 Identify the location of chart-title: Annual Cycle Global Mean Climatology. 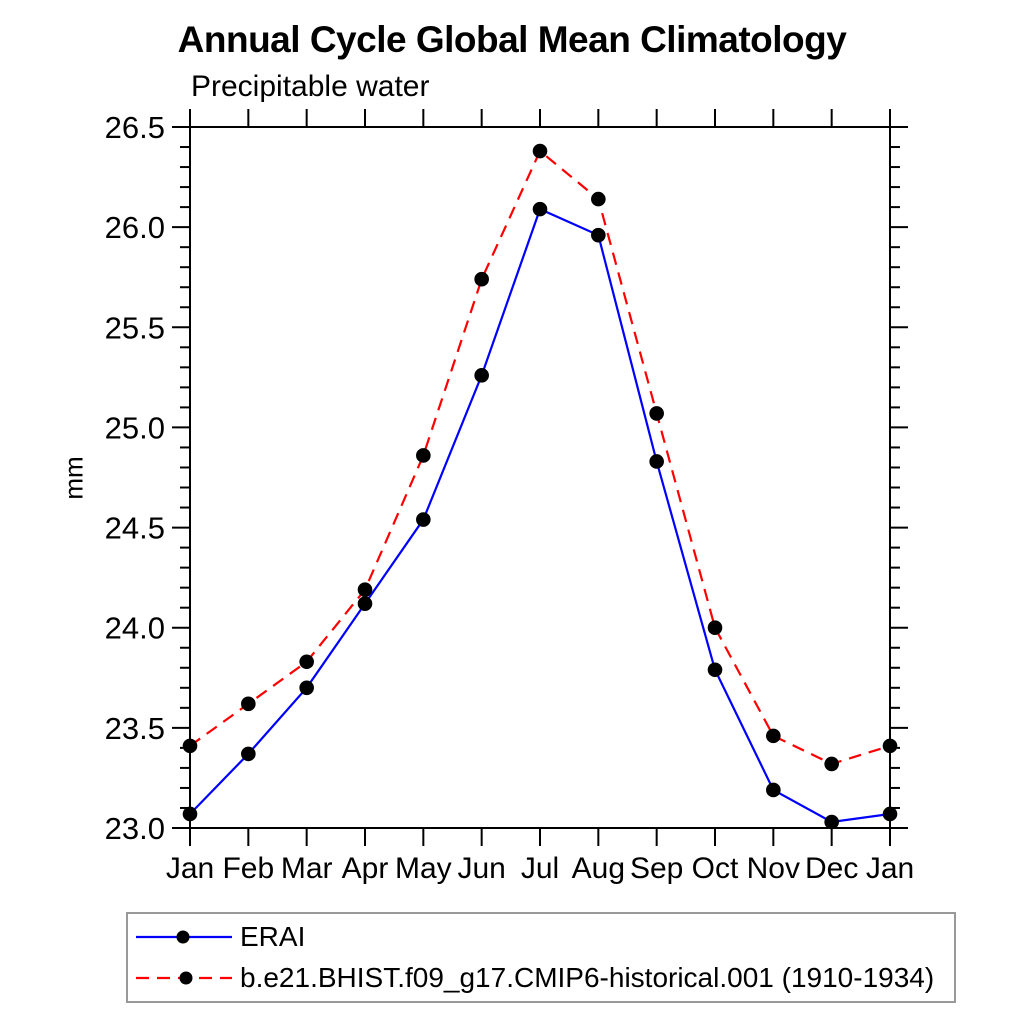
(512, 39).